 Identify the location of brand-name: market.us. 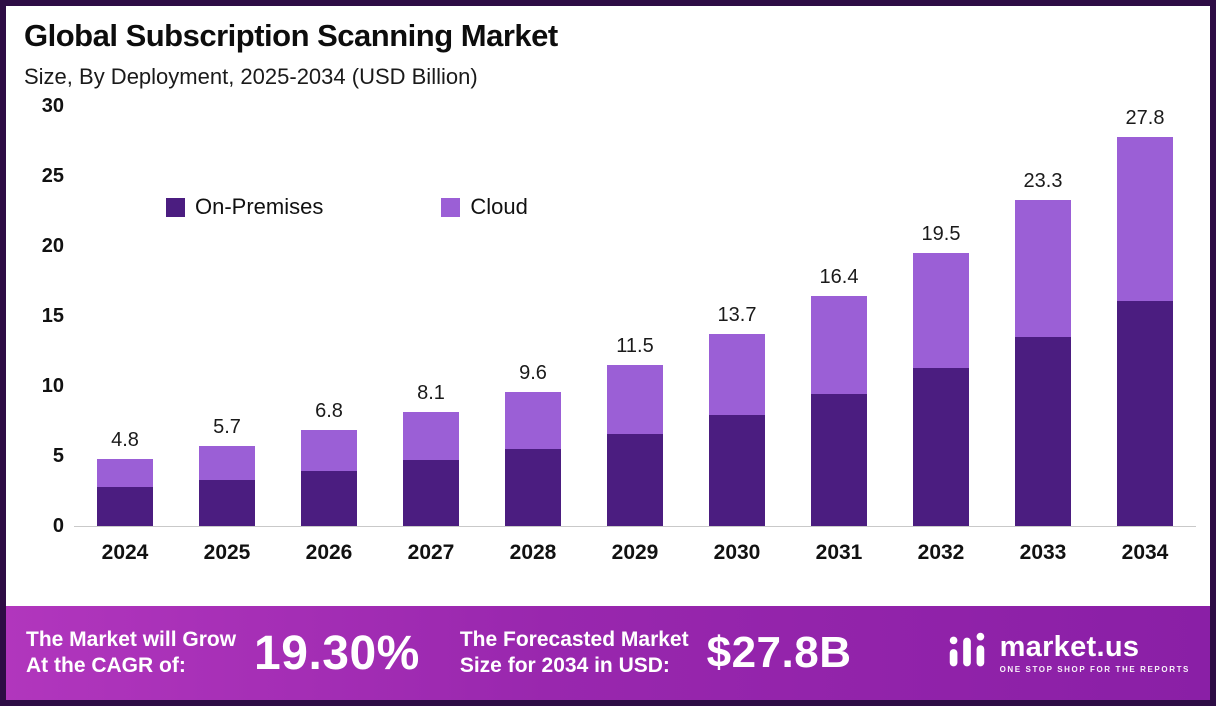
(1069, 646).